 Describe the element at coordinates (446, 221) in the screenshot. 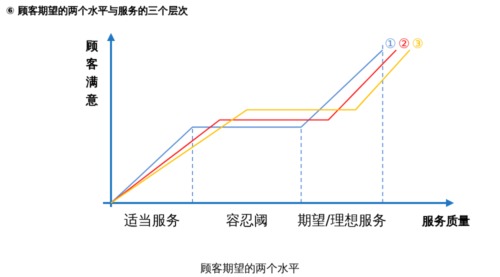

I see `xlabel: 服务质量` at that location.